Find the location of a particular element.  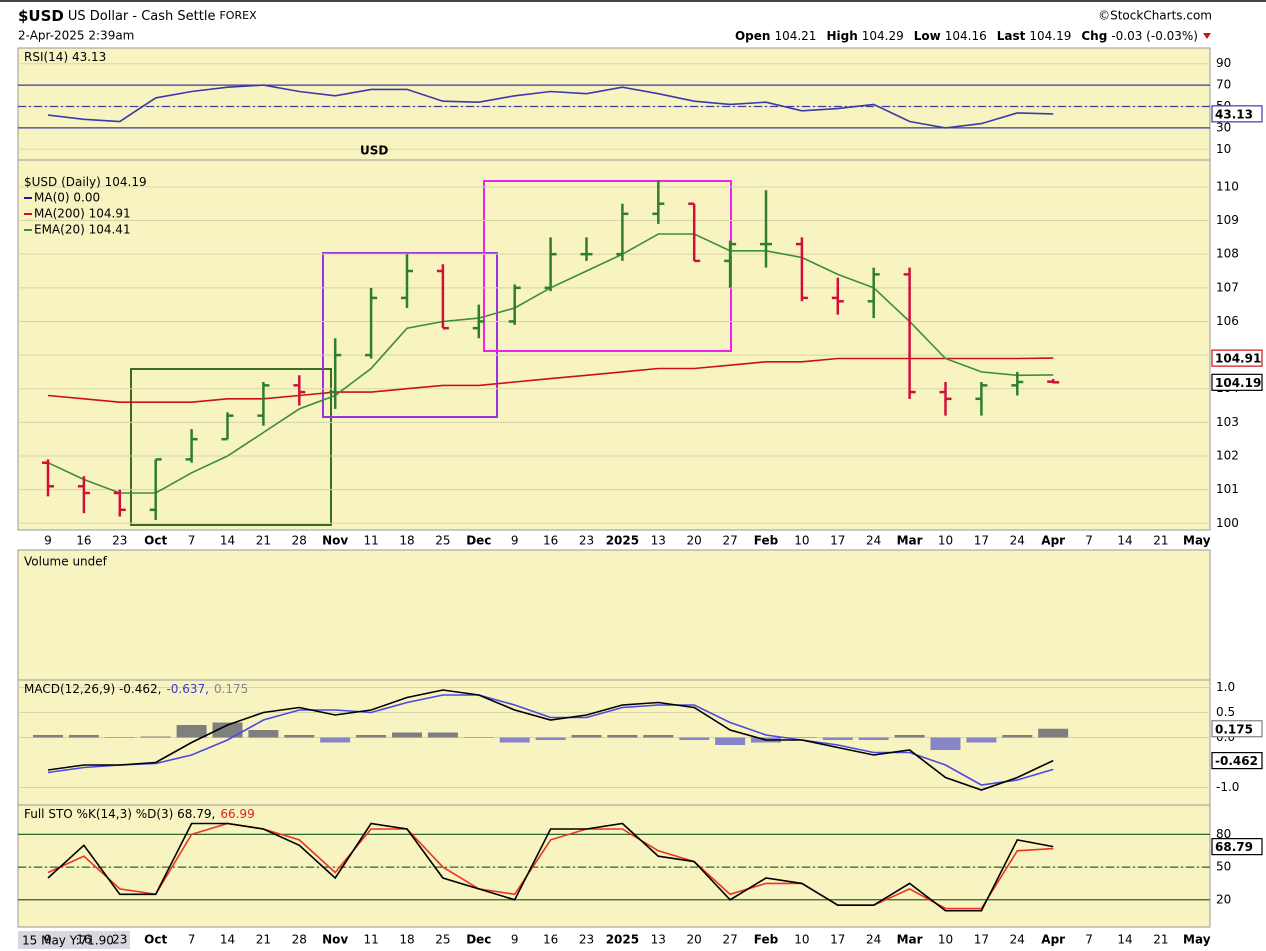

quote-label: Open is located at coordinates (752, 36).